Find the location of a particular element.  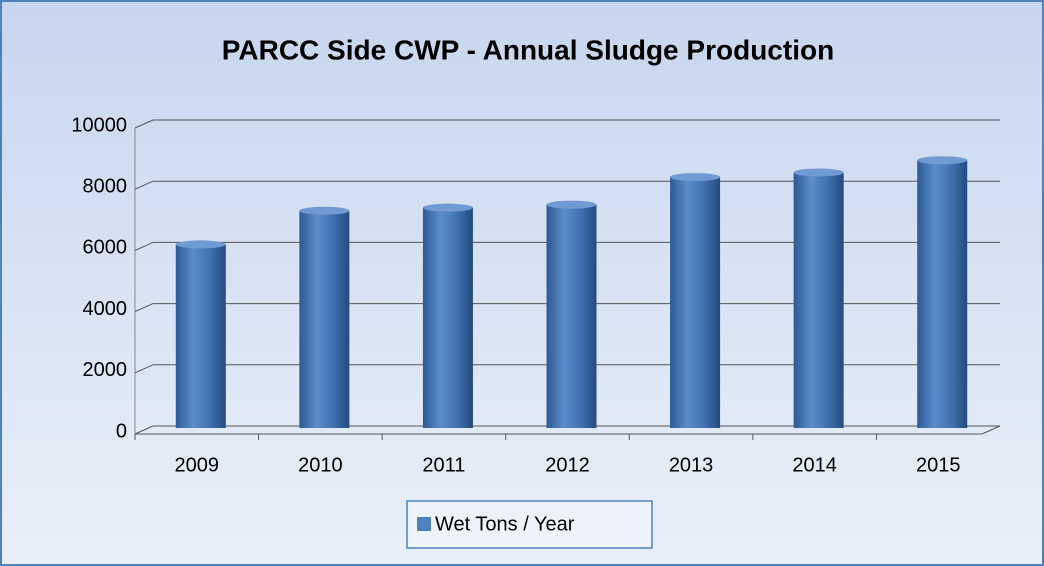

x-tick-label: 2010 is located at coordinates (320, 465).